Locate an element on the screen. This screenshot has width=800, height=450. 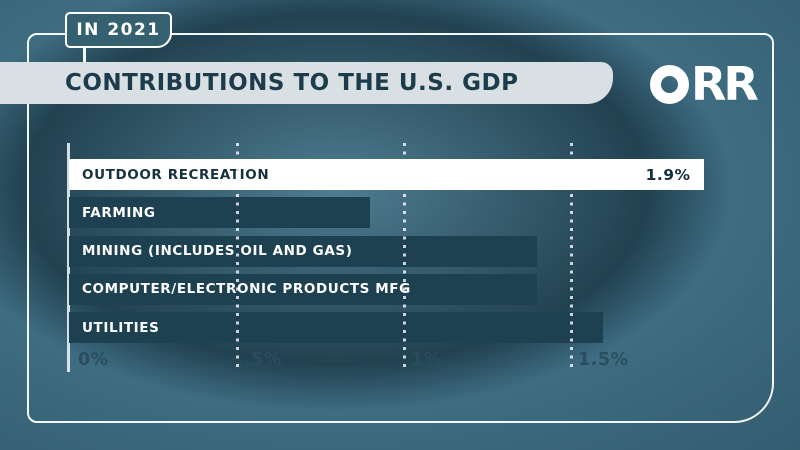
bar-row: MINING (INCLUDES OIL AND GAS) is located at coordinates (303, 251).